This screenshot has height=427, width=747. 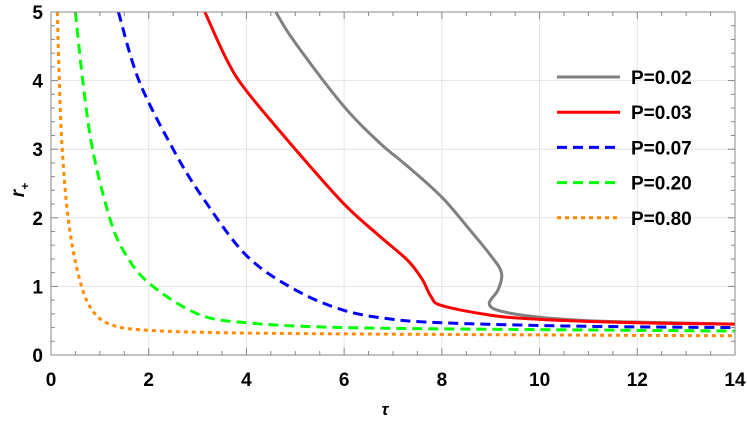 I want to click on y-axis-label: r+, so click(x=20, y=190).